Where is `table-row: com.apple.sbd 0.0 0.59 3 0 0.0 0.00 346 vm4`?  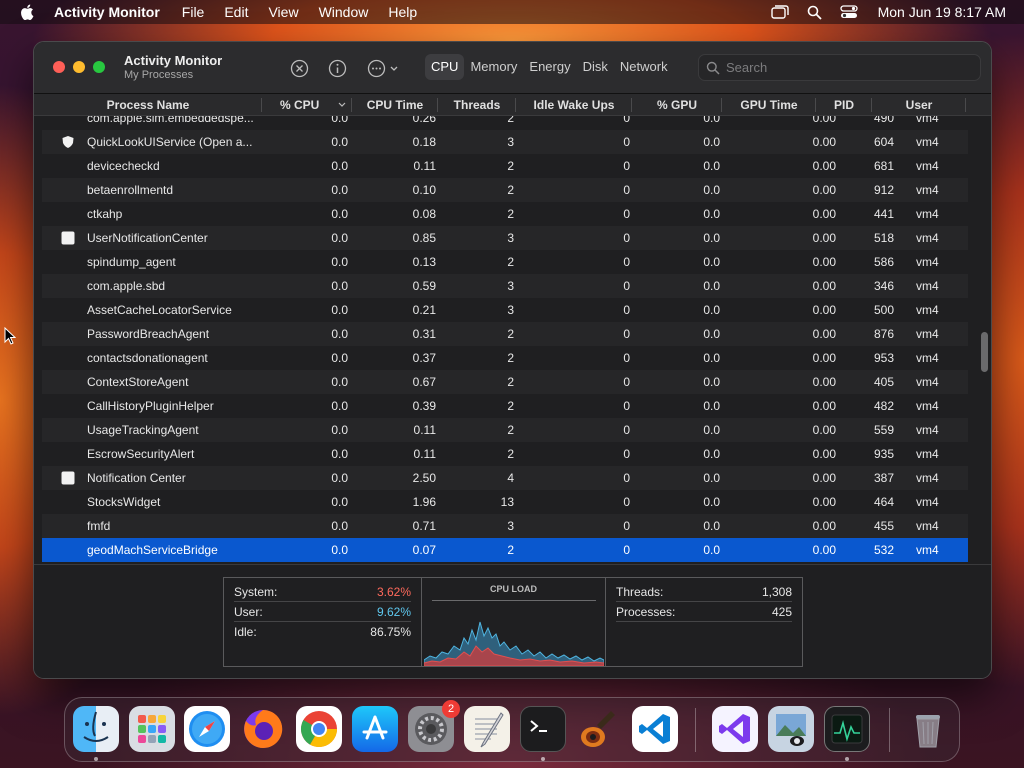
table-row: com.apple.sbd 0.0 0.59 3 0 0.0 0.00 346 vm4 is located at coordinates (505, 286).